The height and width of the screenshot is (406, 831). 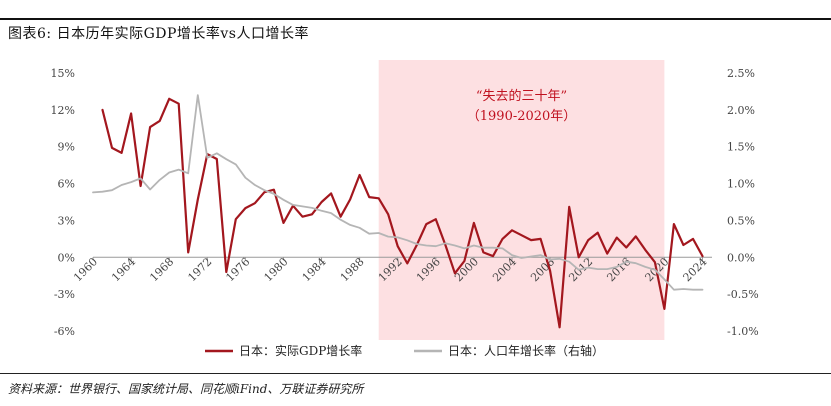 What do you see at coordinates (695, 269) in the screenshot?
I see `x-tick-label: 2024` at bounding box center [695, 269].